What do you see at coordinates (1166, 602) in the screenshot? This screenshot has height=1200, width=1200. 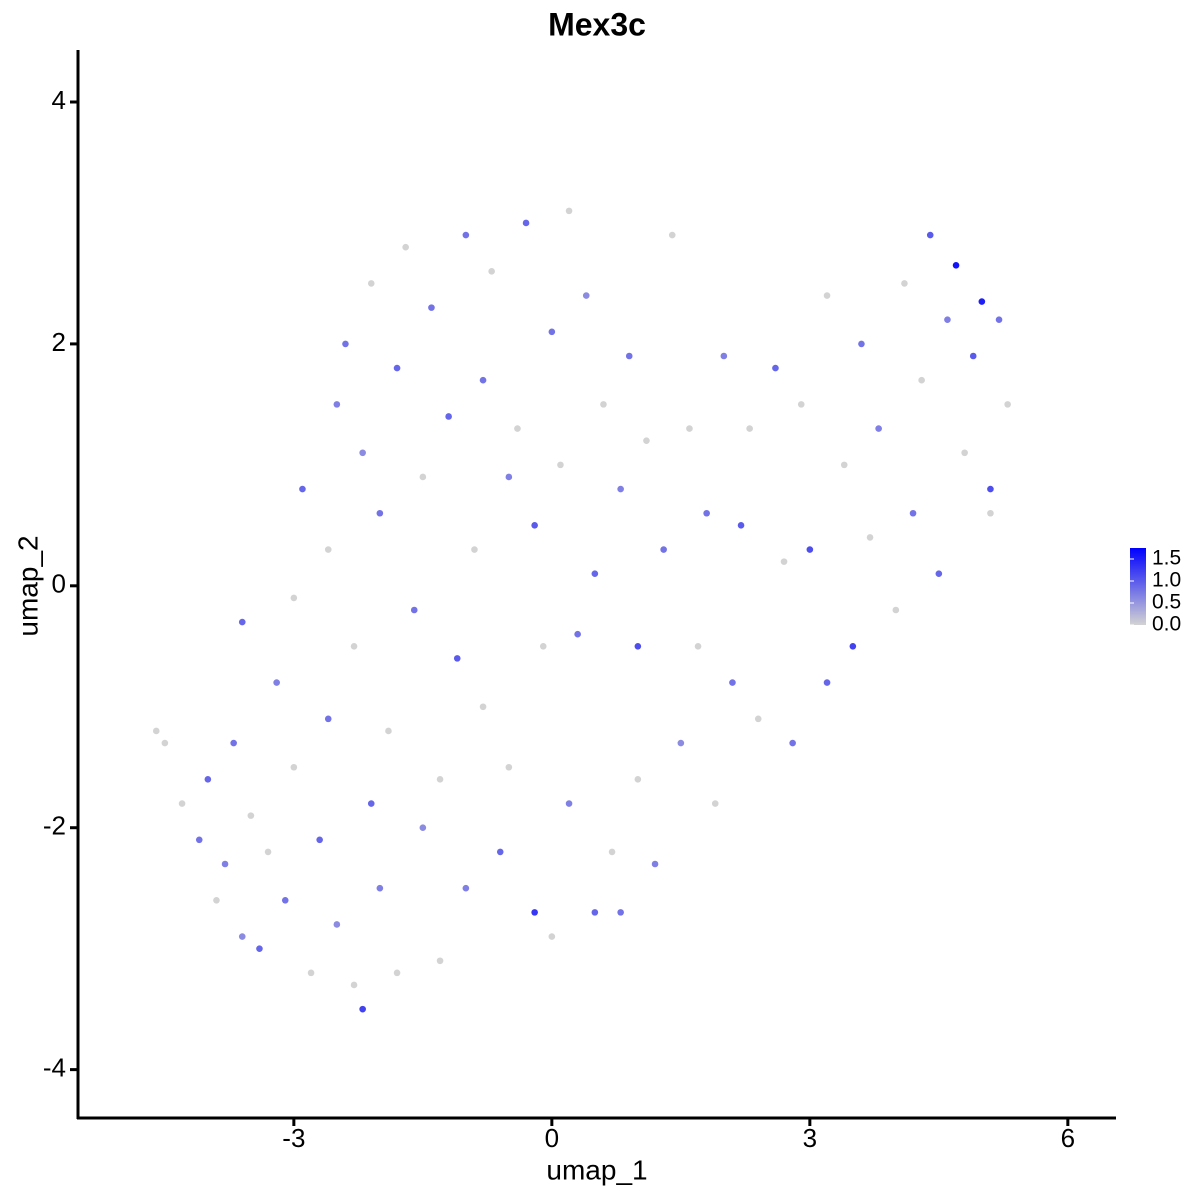 I see `colorbar-tick-label: 0.5` at bounding box center [1166, 602].